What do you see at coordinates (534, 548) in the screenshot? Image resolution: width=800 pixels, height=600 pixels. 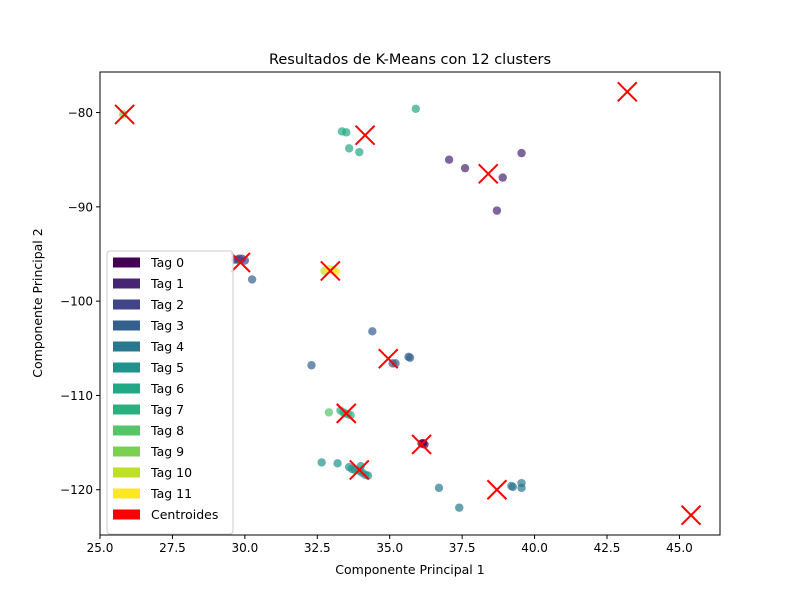 I see `x-tick-label-6: 40.0` at bounding box center [534, 548].